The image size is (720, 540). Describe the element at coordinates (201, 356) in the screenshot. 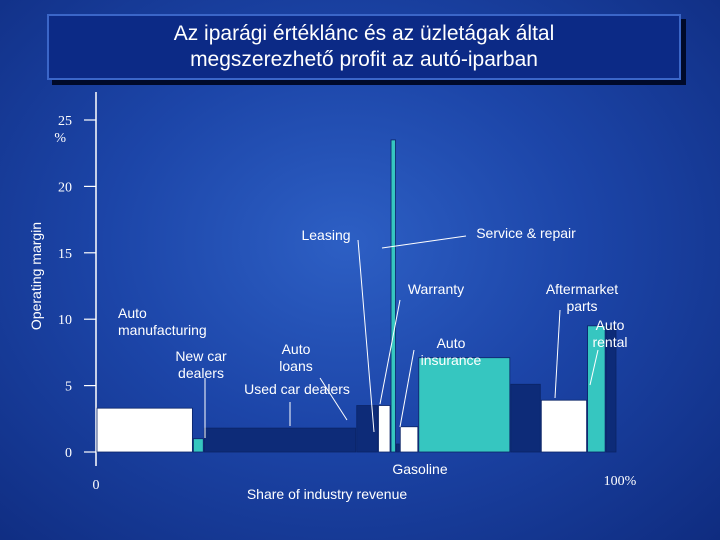

I see `category-label-line: New car` at that location.